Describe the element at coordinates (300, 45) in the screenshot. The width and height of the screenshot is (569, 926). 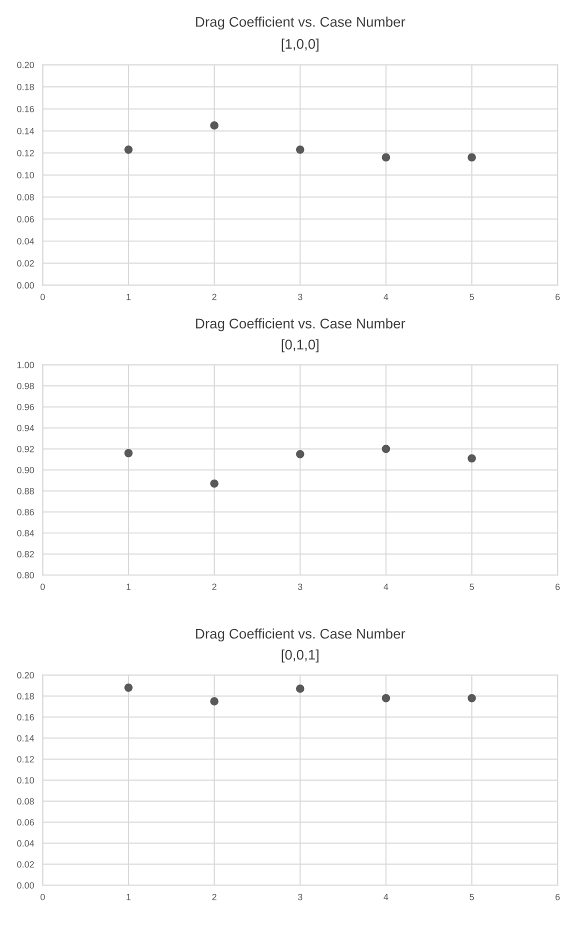
I see `chart-subtitle: [1,0,0]` at that location.